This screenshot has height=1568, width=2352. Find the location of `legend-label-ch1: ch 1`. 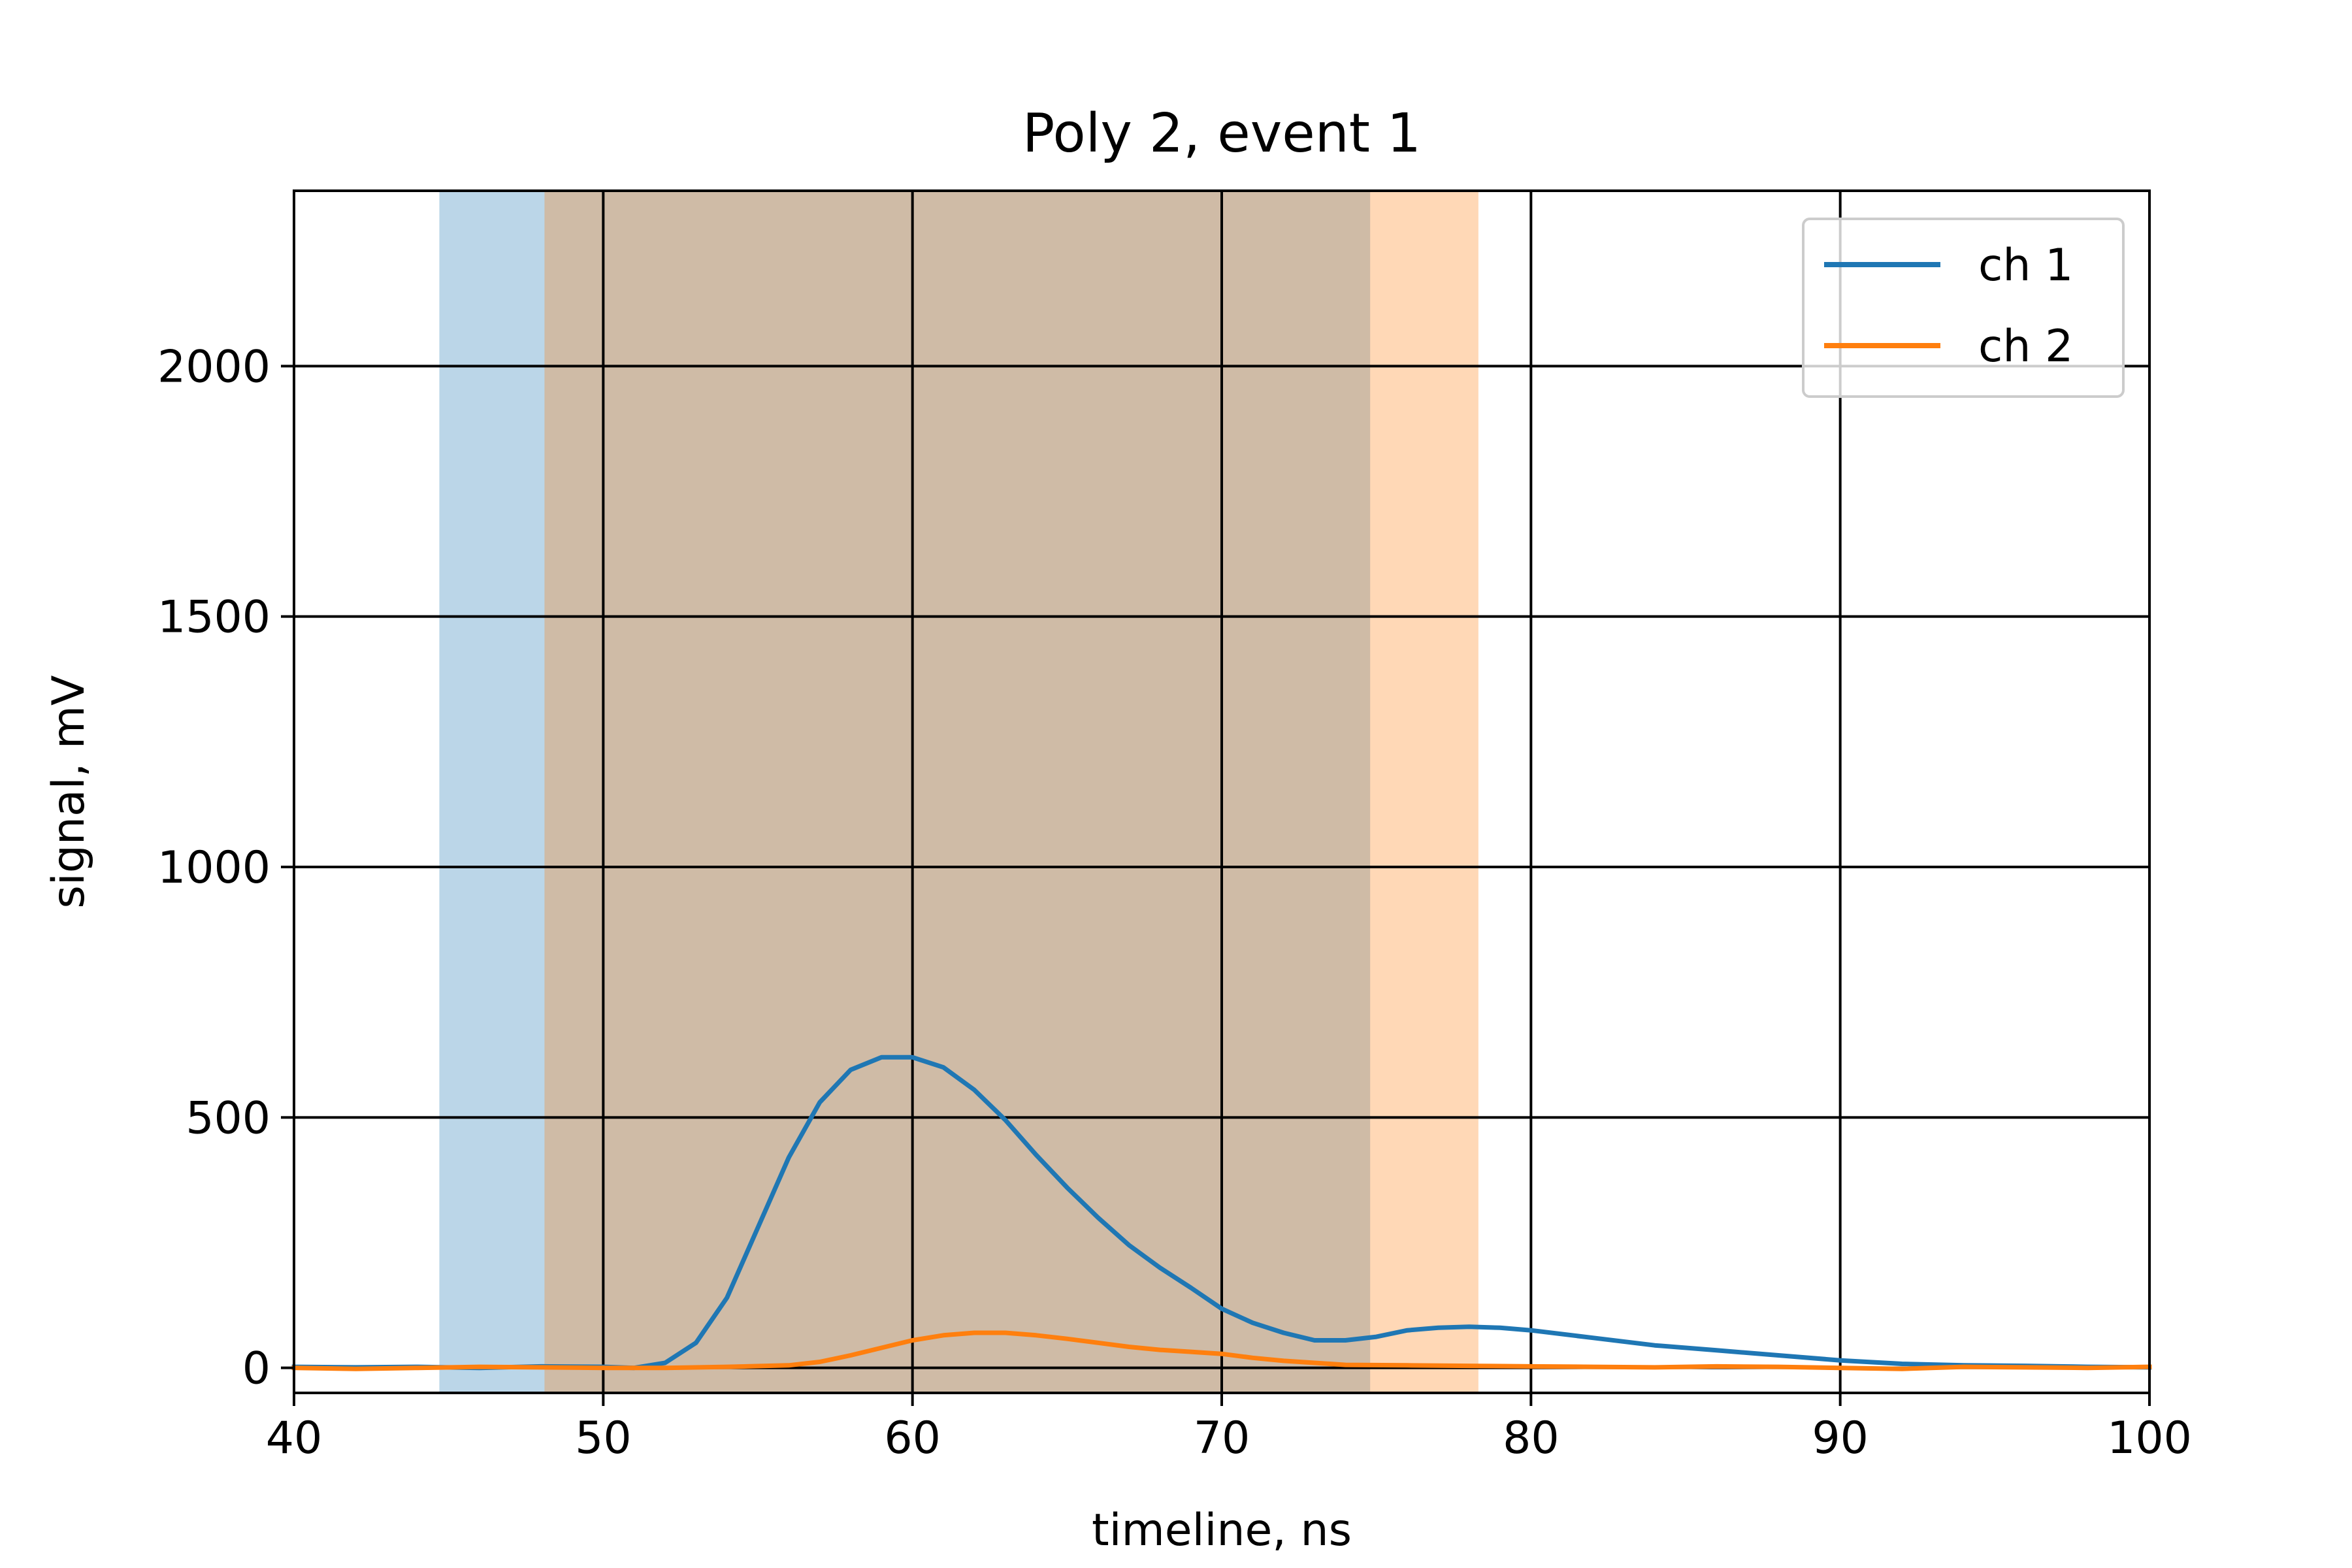

legend-label-ch1: ch 1 is located at coordinates (2025, 265).